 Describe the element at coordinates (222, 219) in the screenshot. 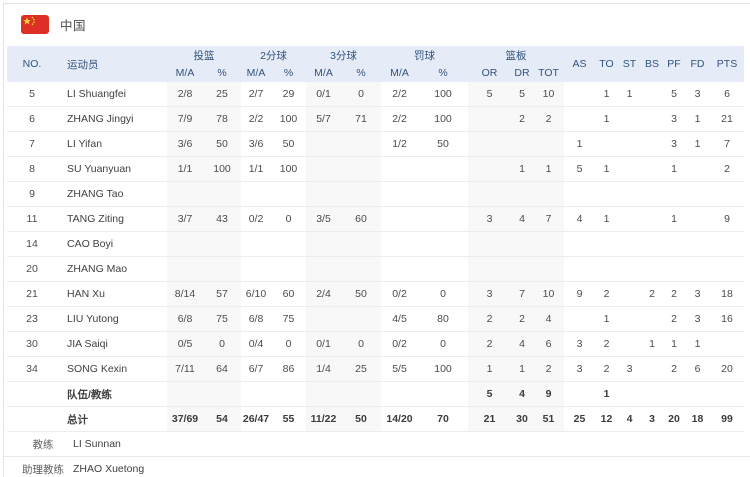

I see `cell-fg_pct: 43` at that location.